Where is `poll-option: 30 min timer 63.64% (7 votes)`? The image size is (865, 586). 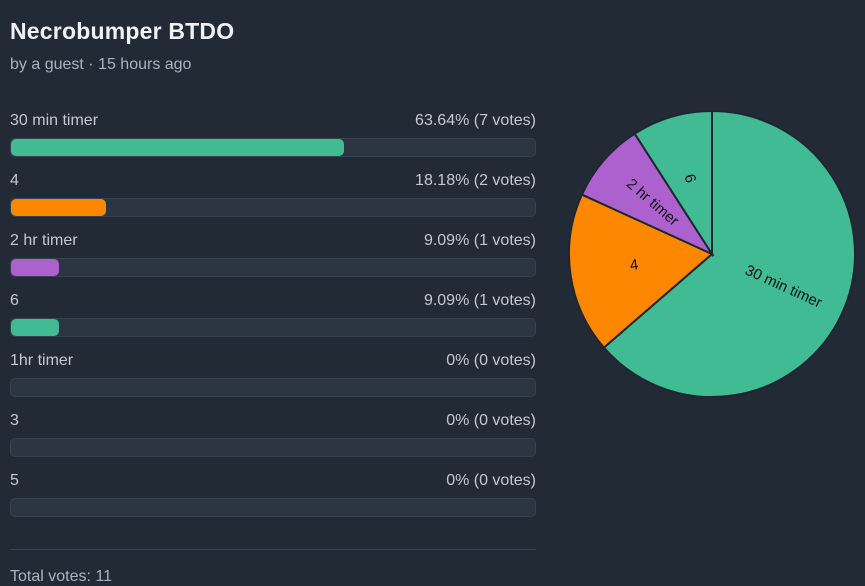
poll-option: 30 min timer 63.64% (7 votes) is located at coordinates (273, 142).